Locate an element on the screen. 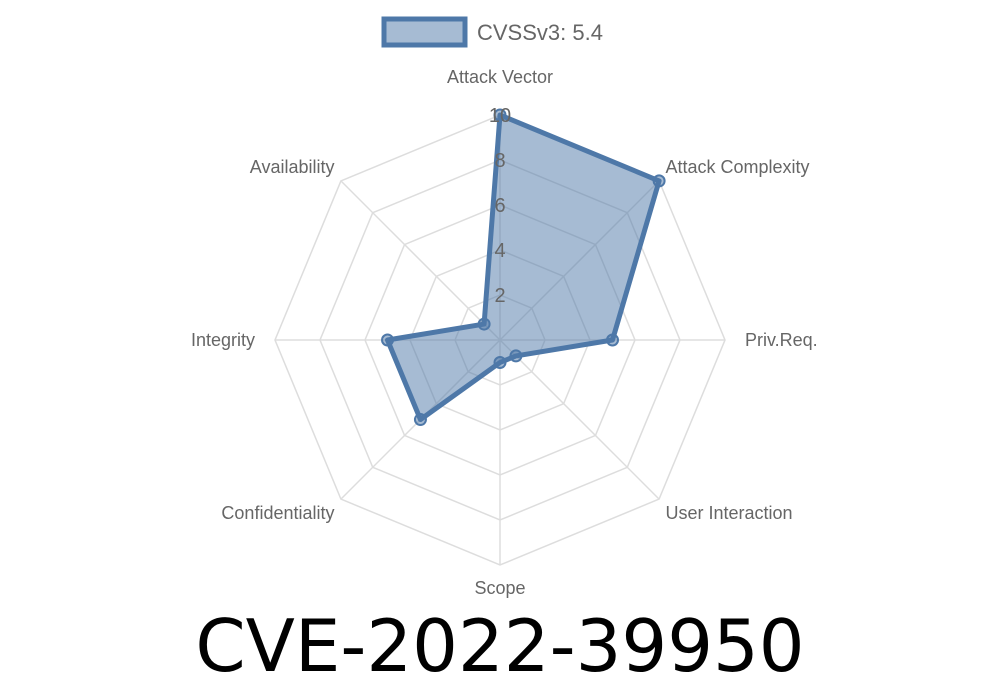  axis-label: Integrity is located at coordinates (223, 340).